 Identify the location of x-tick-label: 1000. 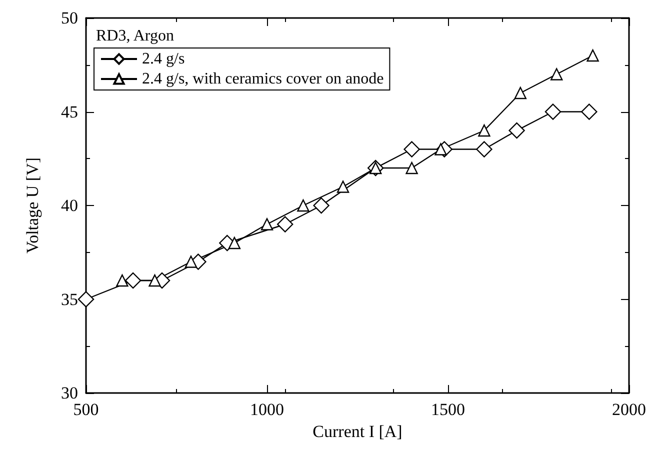
(267, 409).